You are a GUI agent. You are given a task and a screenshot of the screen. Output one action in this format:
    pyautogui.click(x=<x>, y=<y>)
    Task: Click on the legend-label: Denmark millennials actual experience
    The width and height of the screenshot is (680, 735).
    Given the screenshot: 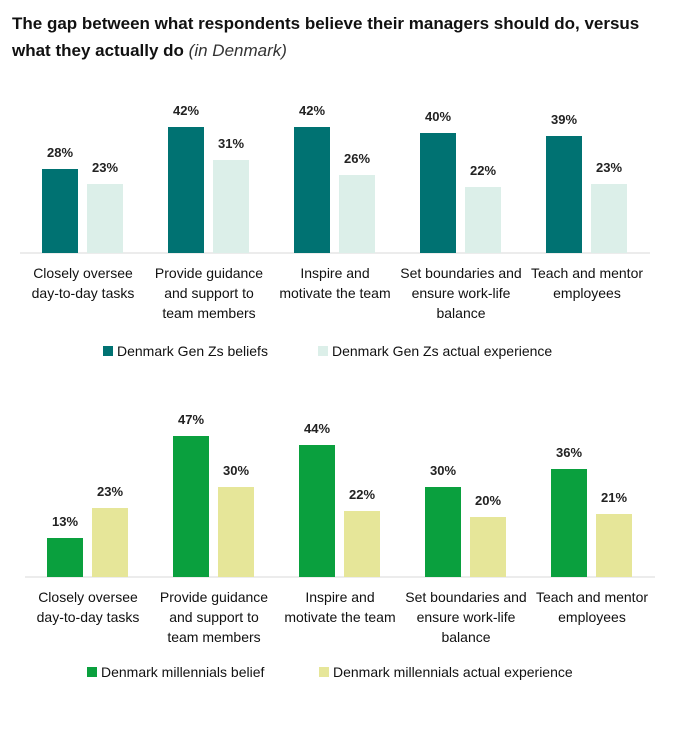 What is the action you would take?
    pyautogui.click(x=453, y=672)
    